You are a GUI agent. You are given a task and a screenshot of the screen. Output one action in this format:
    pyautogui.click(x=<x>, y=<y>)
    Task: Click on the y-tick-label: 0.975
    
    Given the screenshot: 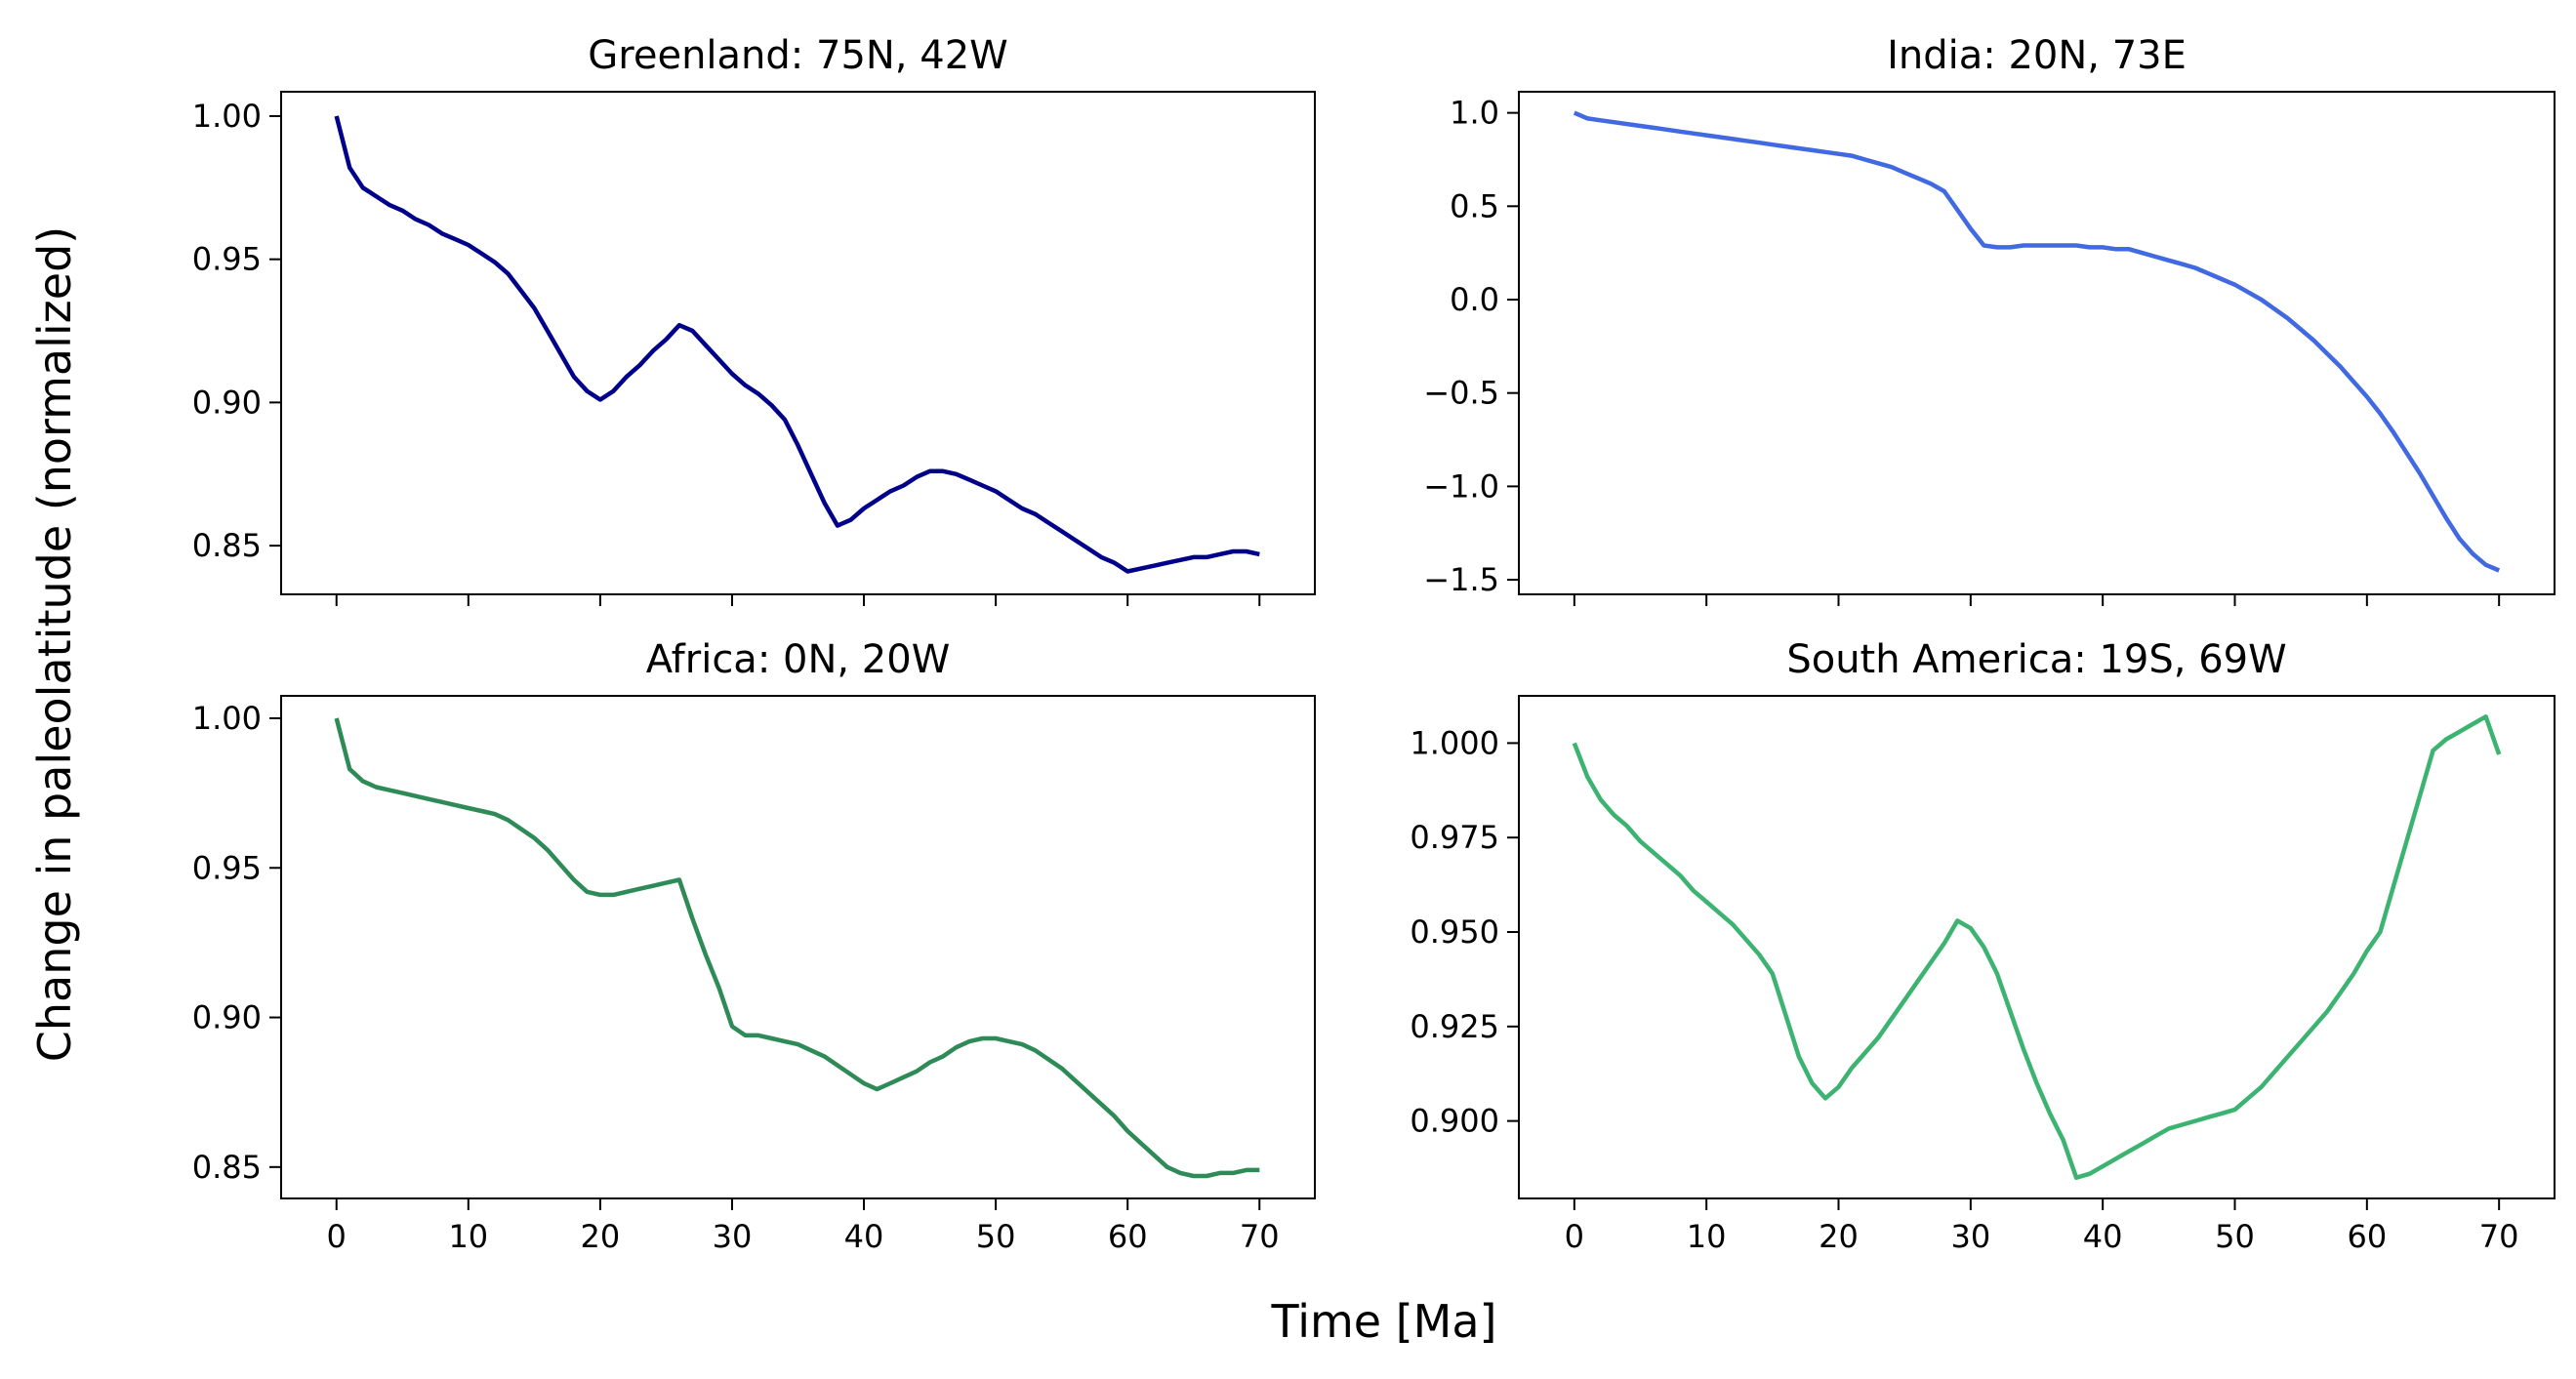 What is the action you would take?
    pyautogui.click(x=1454, y=837)
    